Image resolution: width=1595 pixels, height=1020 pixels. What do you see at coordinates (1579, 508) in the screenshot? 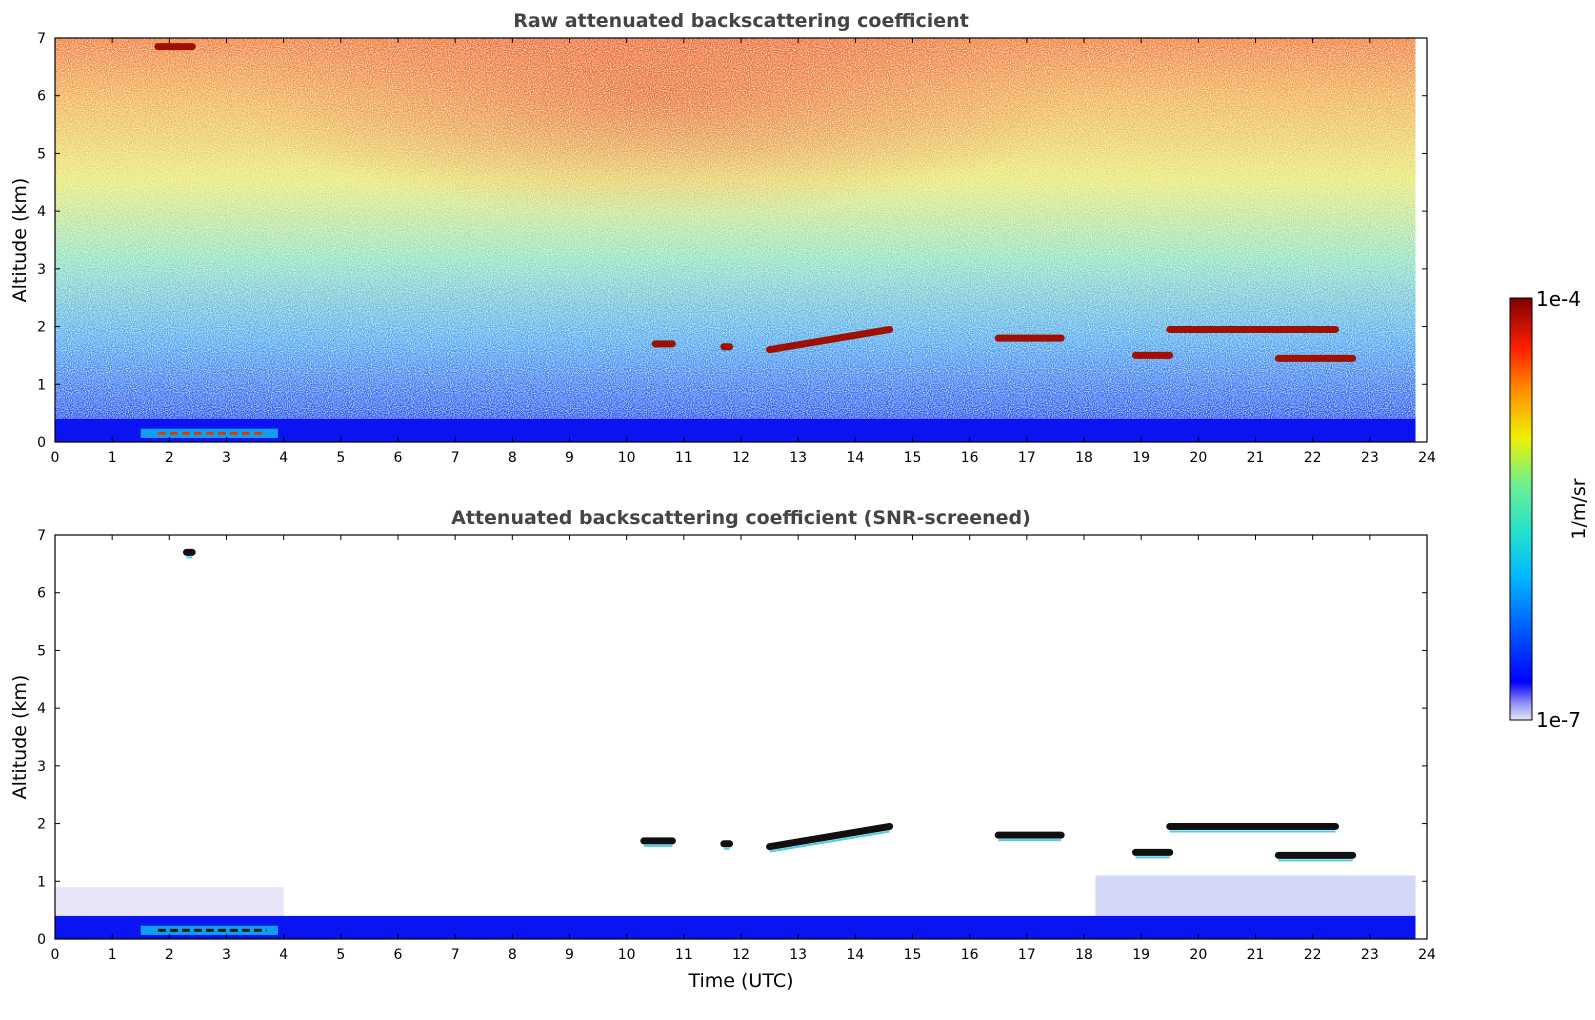
I see `colorbar-label: 1/m/sr` at bounding box center [1579, 508].